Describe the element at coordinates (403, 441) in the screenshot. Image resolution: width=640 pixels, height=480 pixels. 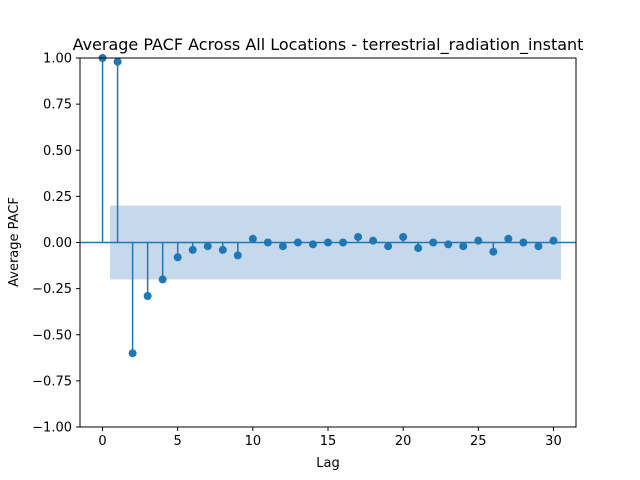
I see `x-tick-label-20: 20` at that location.